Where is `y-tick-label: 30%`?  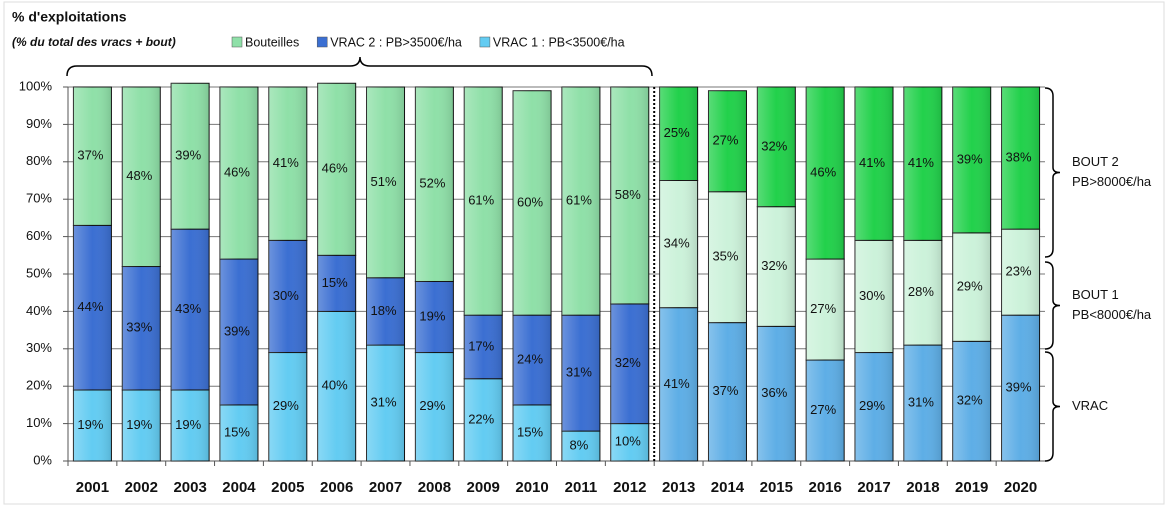
y-tick-label: 30% is located at coordinates (39, 347).